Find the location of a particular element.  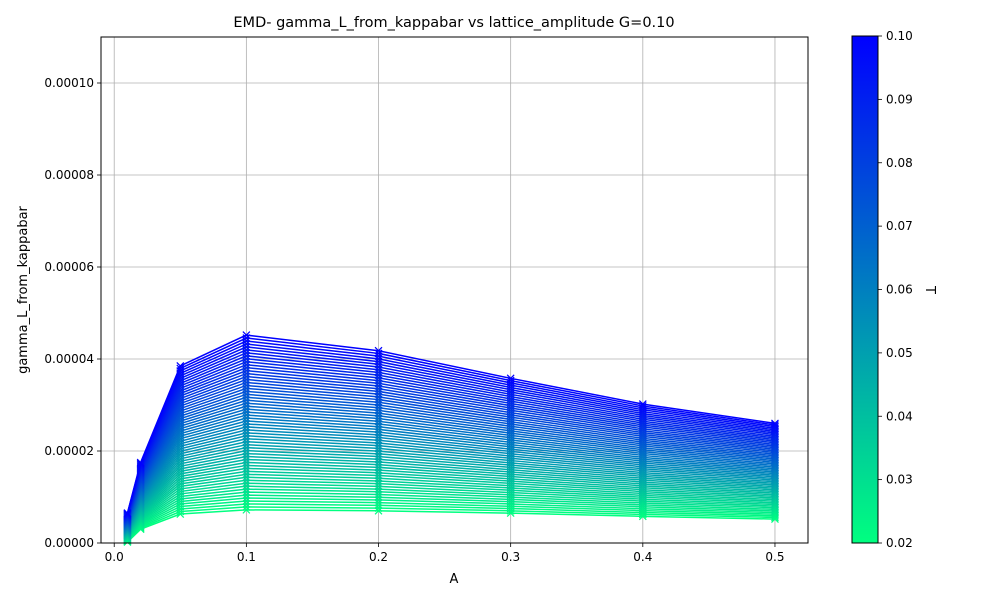

x-tick-label: 0.3 is located at coordinates (510, 557).